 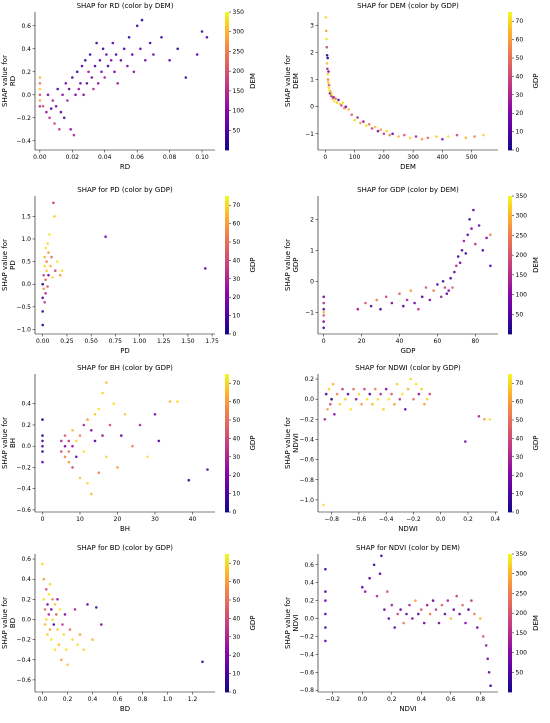 What do you see at coordinates (241, 625) in the screenshot?
I see `colorbar: 0 10 20 30 40 50 60 70 GDP` at bounding box center [241, 625].